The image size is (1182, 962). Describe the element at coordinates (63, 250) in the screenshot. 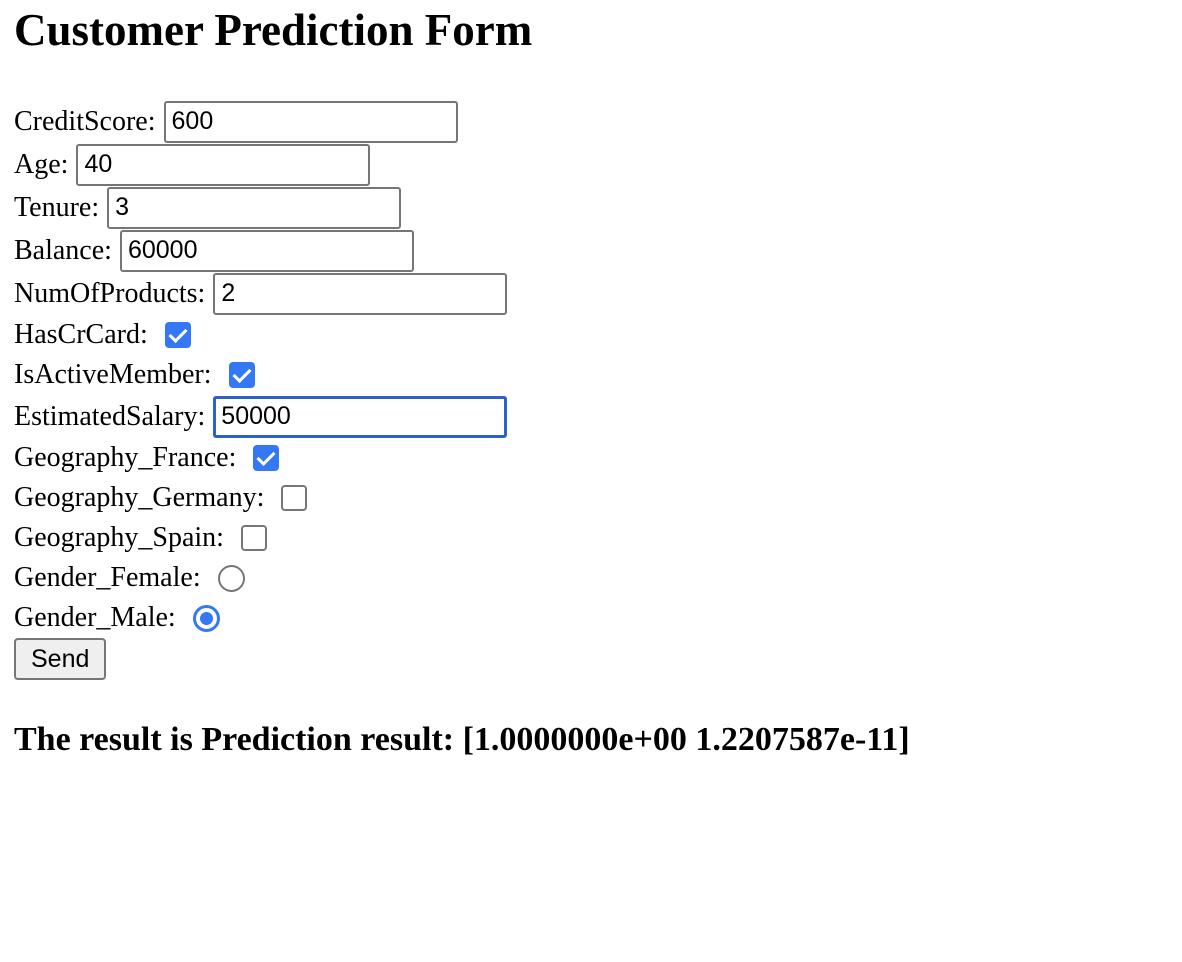

I see `balance-label: Balance:` at that location.